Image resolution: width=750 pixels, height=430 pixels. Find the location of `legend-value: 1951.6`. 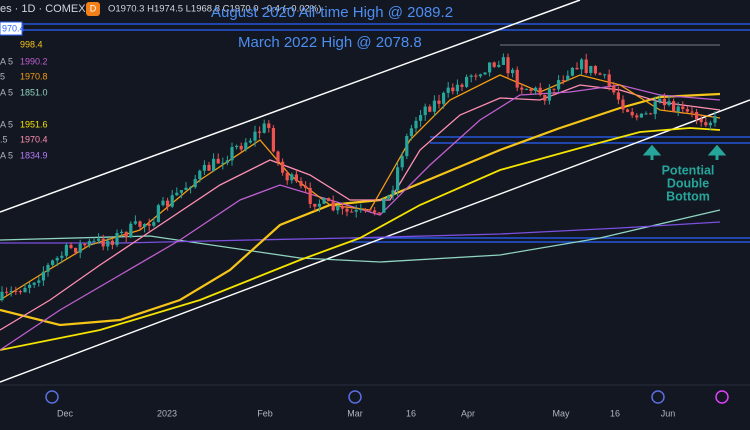

legend-value: 1951.6 is located at coordinates (34, 124).